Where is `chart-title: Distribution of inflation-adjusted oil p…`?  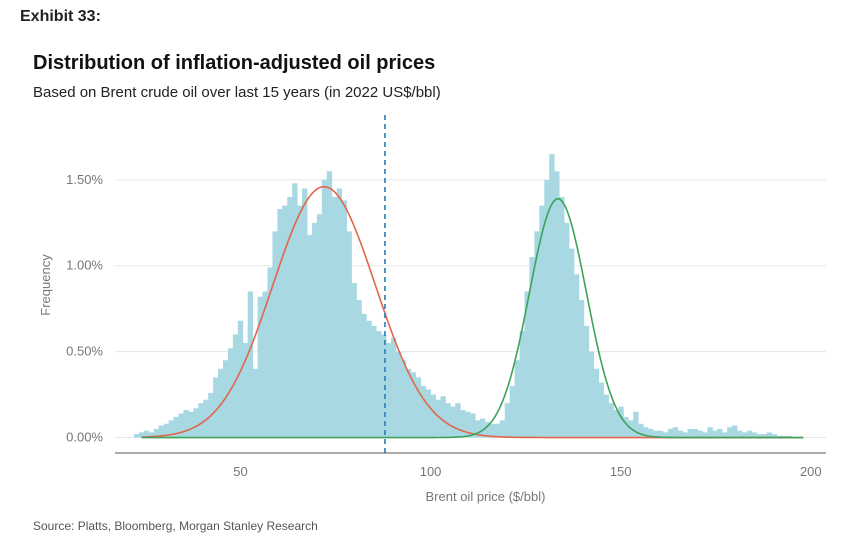 chart-title: Distribution of inflation-adjusted oil p… is located at coordinates (234, 63).